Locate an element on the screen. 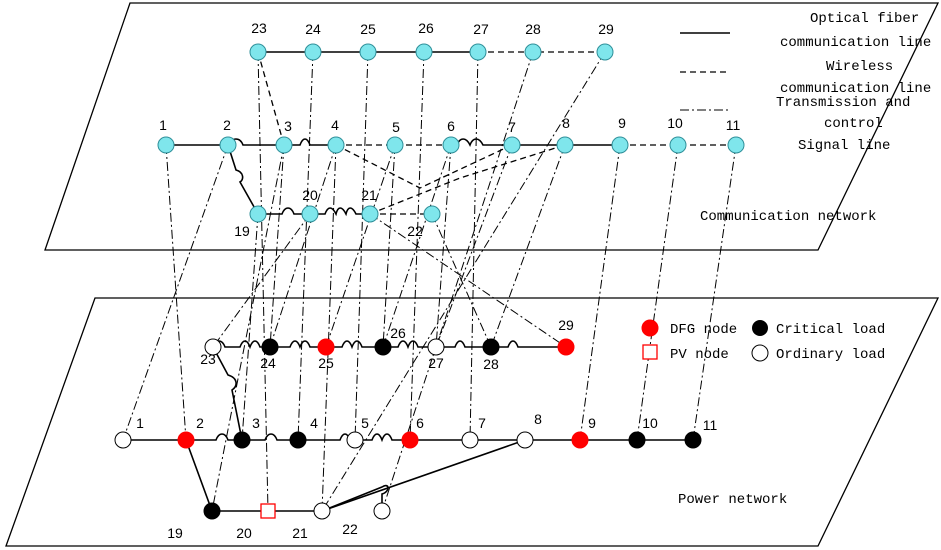  comm-node-label: 8 is located at coordinates (566, 123).